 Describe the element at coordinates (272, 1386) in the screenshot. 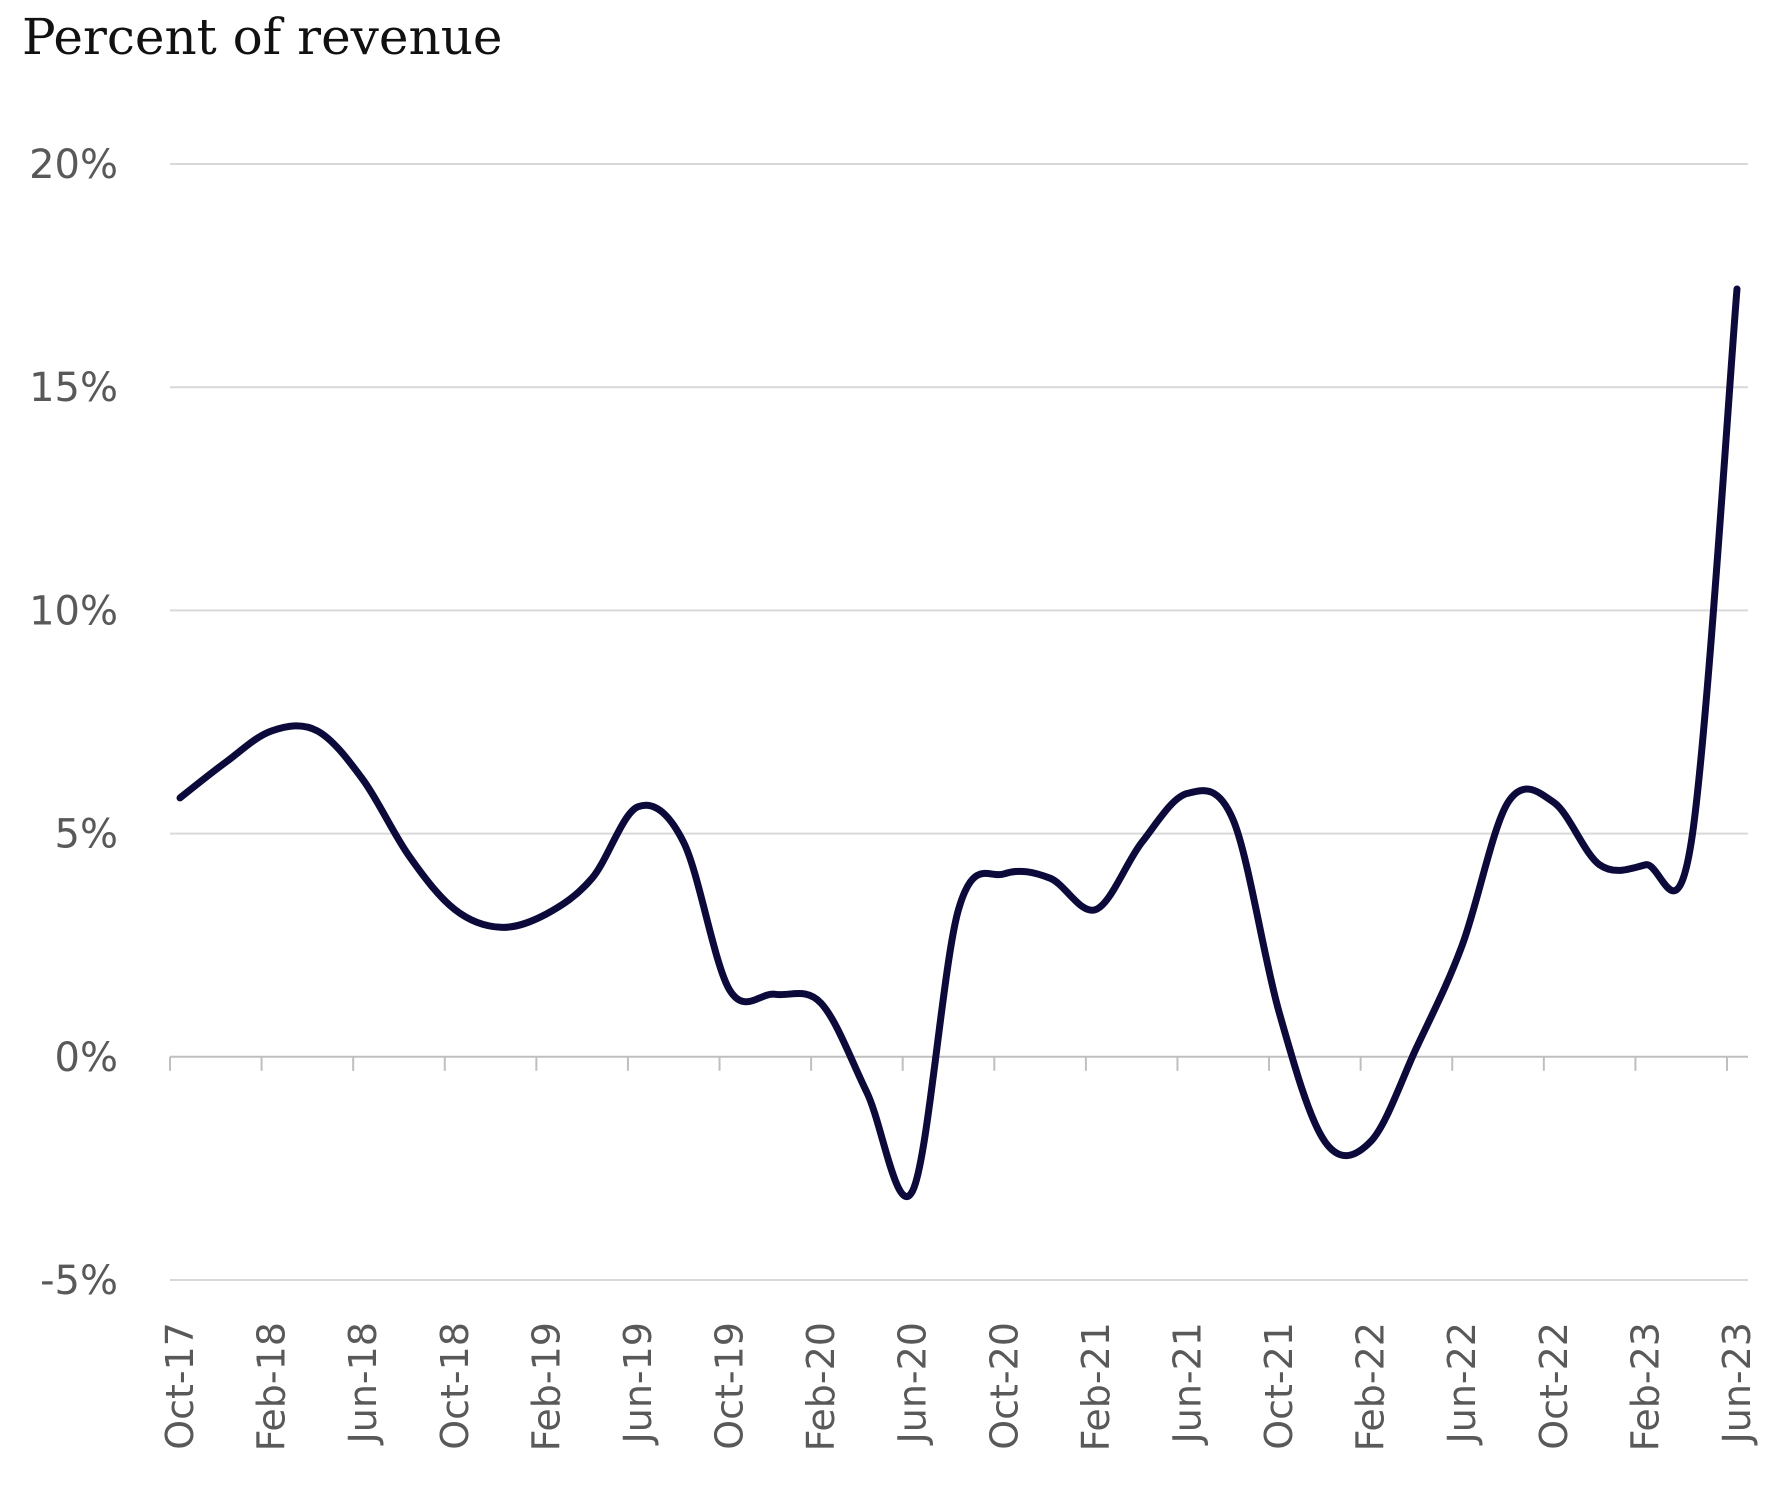

I see `x-tick-label: Feb-18` at that location.